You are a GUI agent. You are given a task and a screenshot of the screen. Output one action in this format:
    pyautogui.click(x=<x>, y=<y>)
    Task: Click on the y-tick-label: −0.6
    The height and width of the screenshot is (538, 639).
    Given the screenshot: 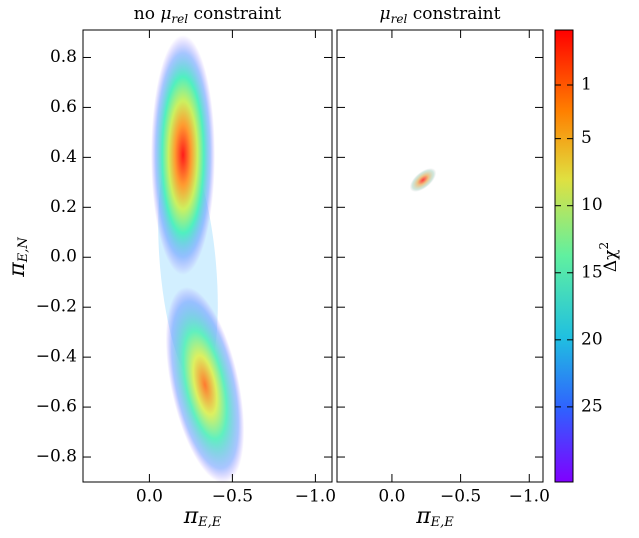 What is the action you would take?
    pyautogui.click(x=56, y=407)
    